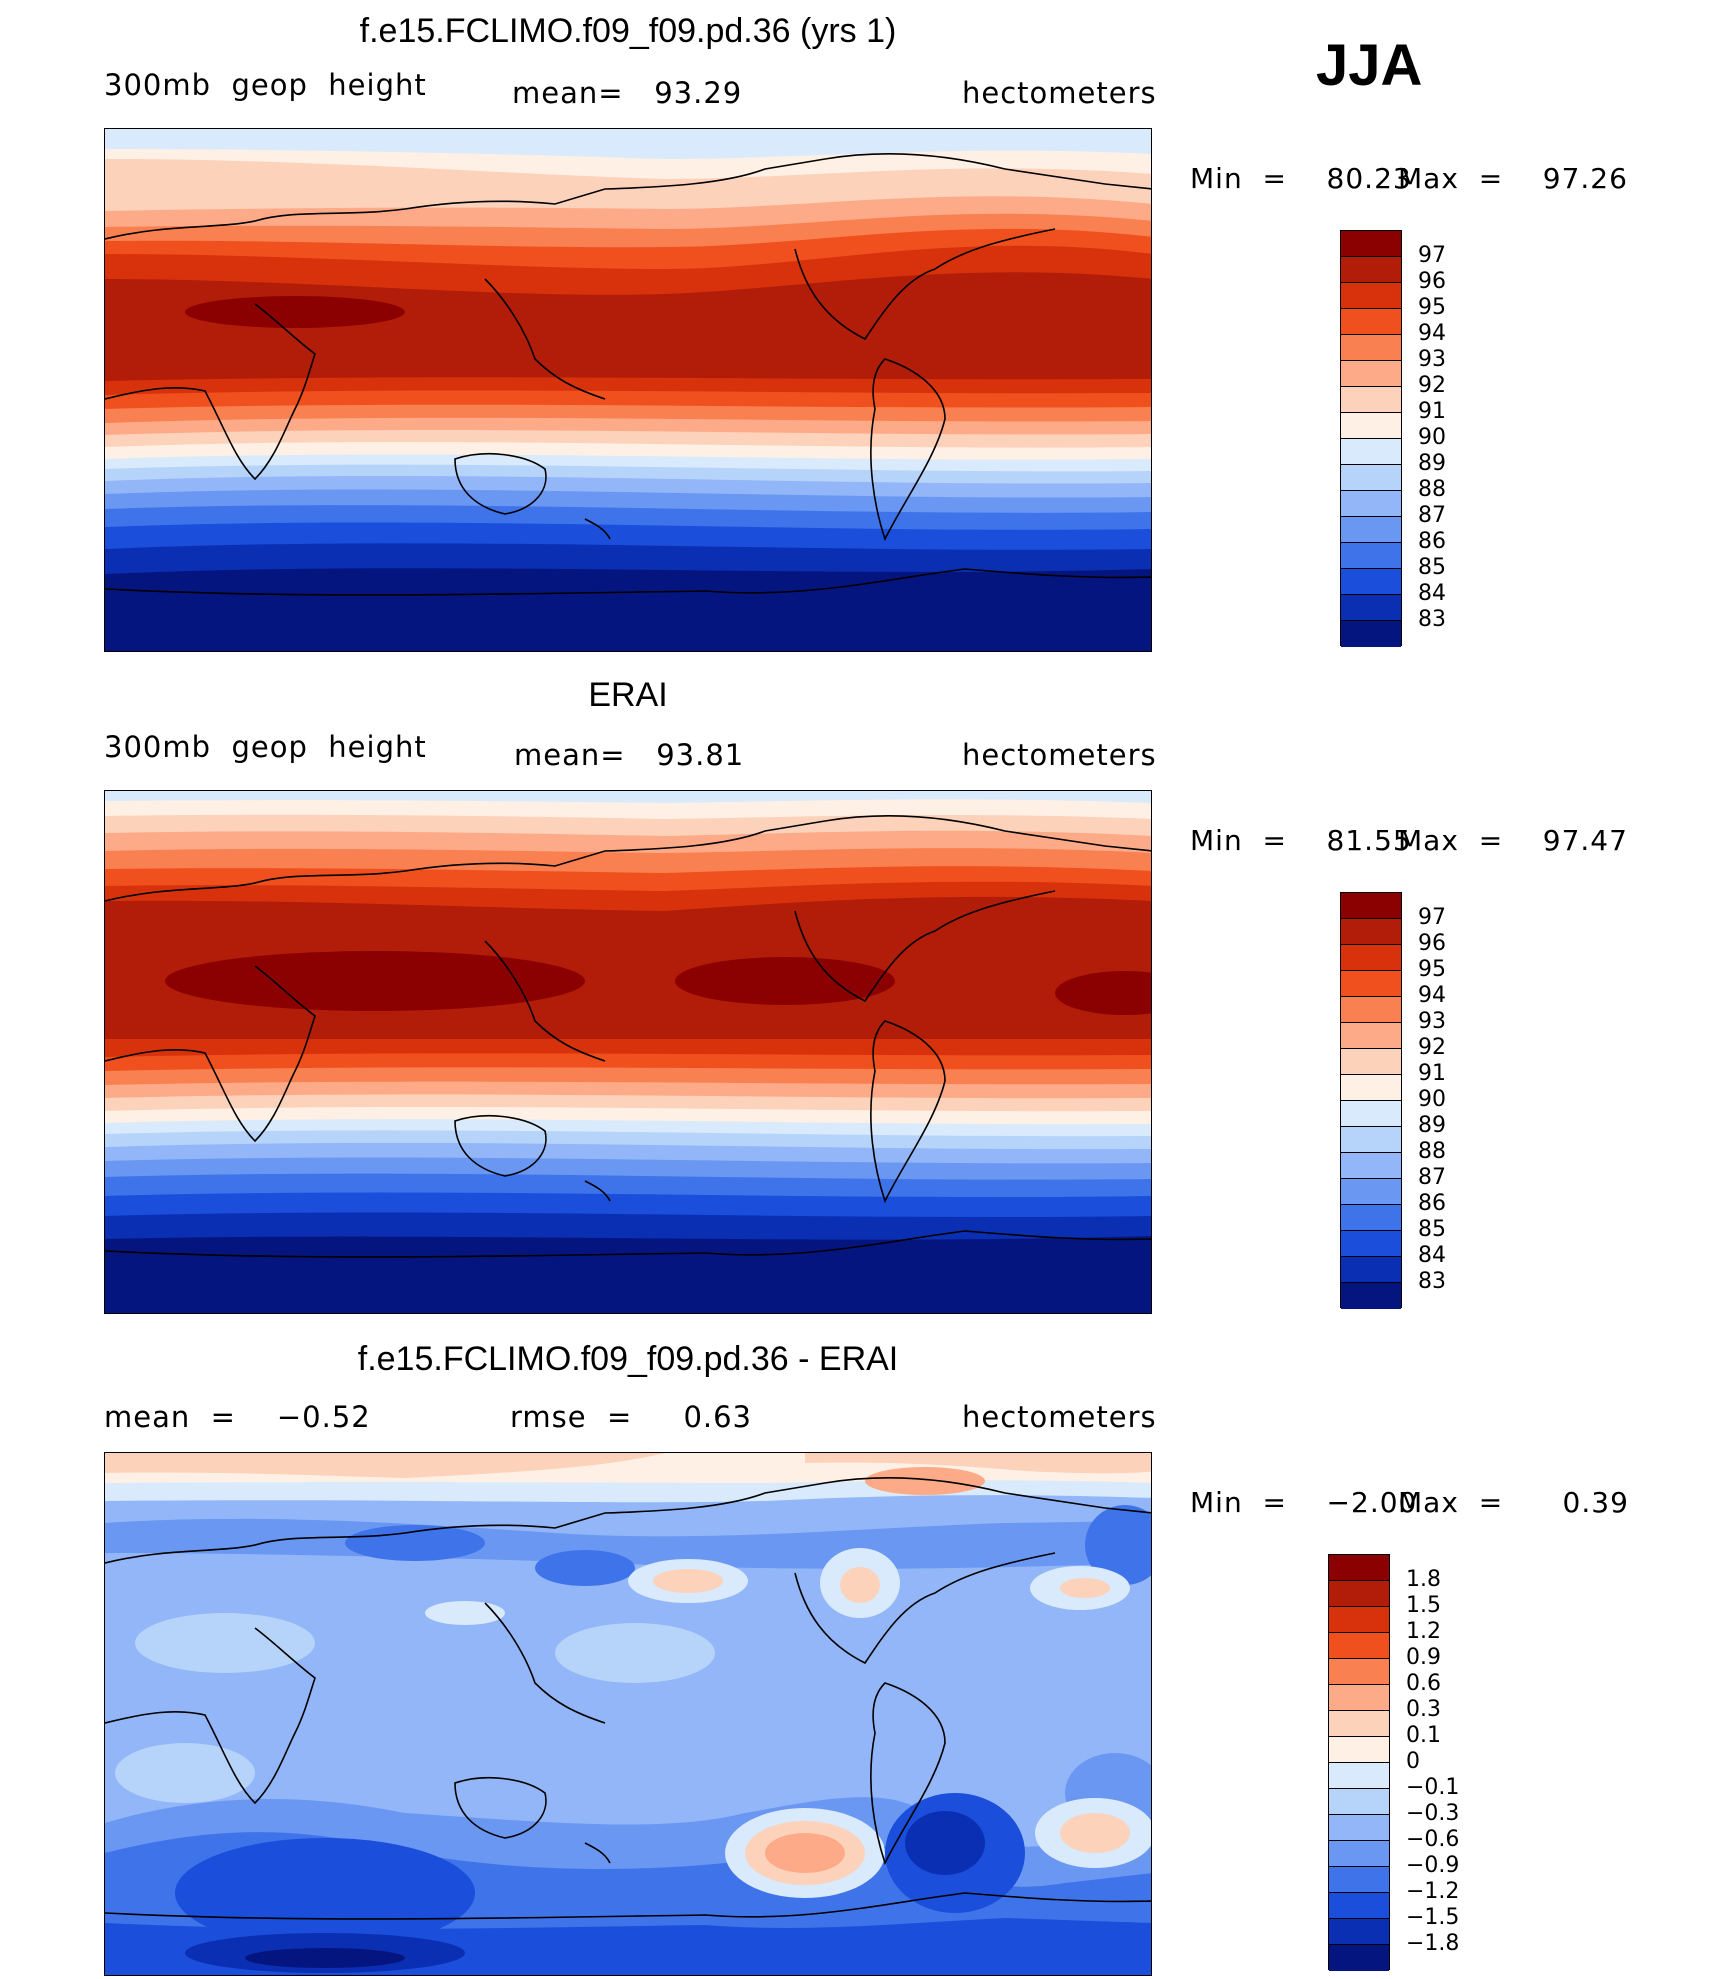 The image size is (1710, 1979). Describe the element at coordinates (265, 85) in the screenshot. I see `panel-model-variable-label: 300mb geop height` at that location.